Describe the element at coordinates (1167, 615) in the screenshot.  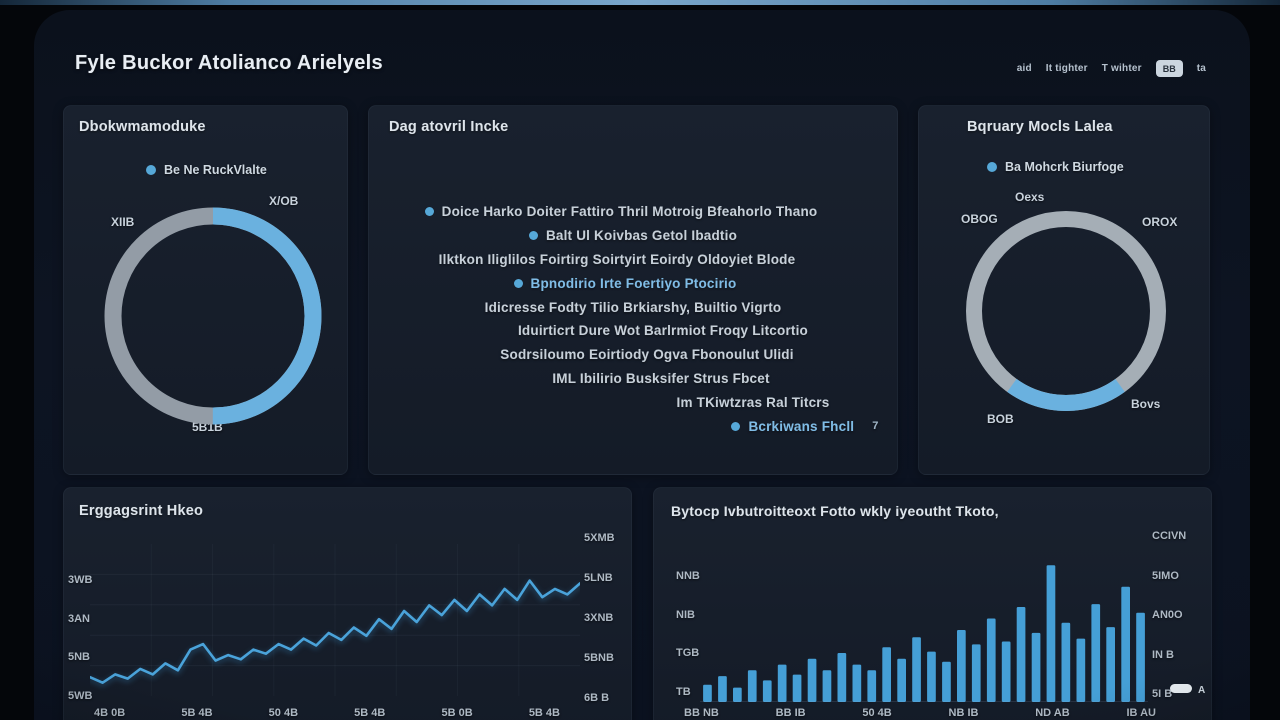
I see `axis-label: AN0O` at that location.